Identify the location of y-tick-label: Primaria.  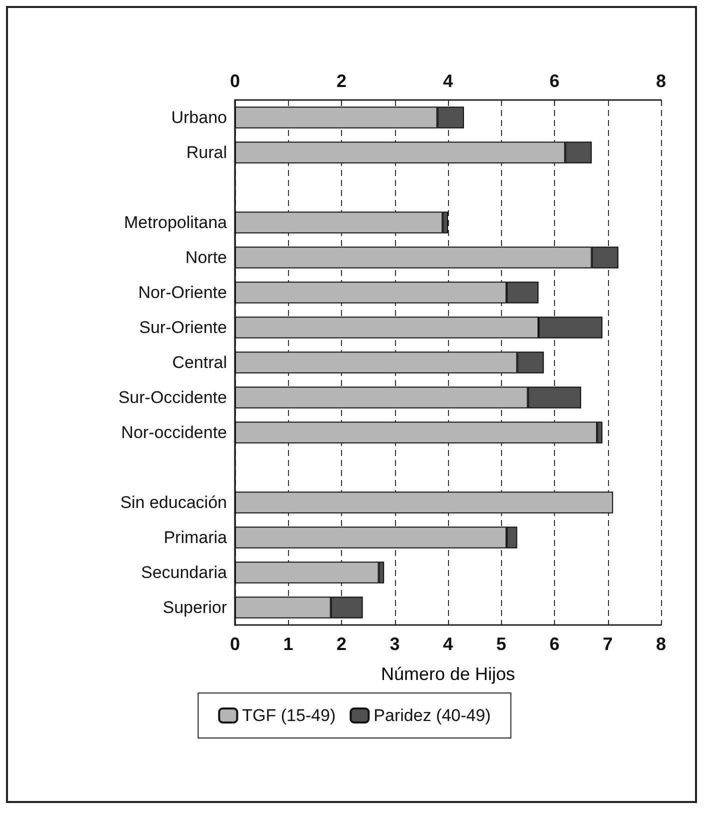
(196, 537).